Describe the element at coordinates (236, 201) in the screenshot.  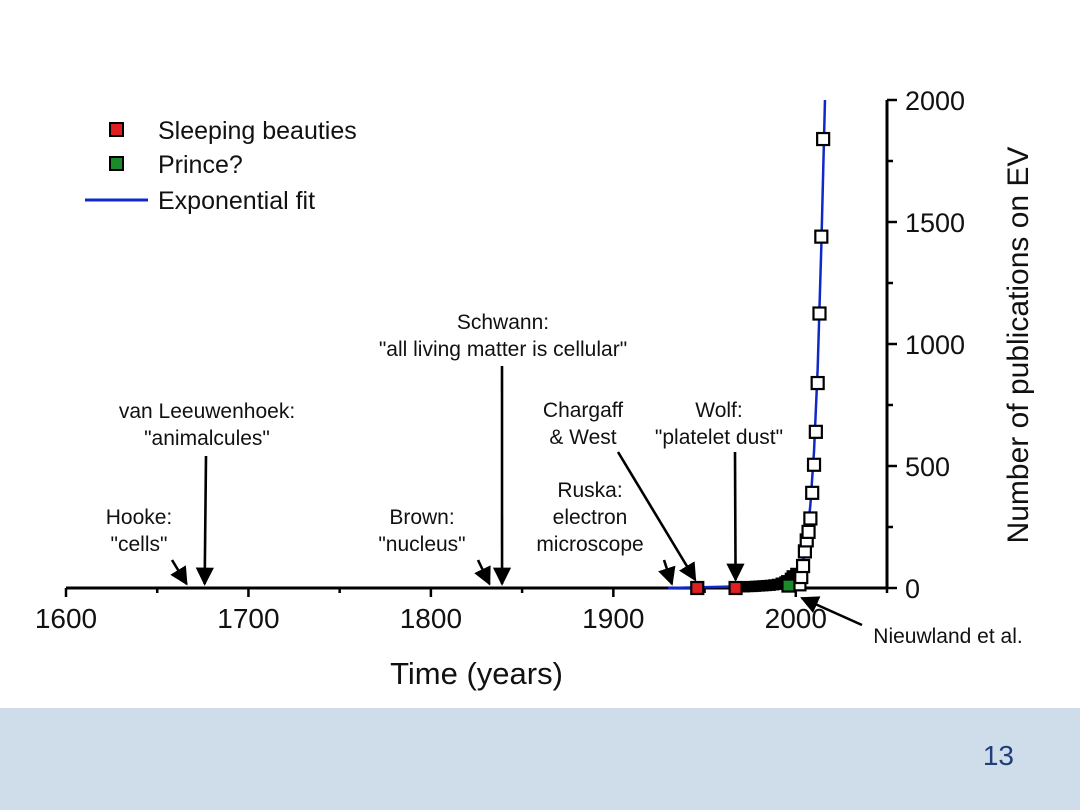
I see `legend-label: Exponential fit` at that location.